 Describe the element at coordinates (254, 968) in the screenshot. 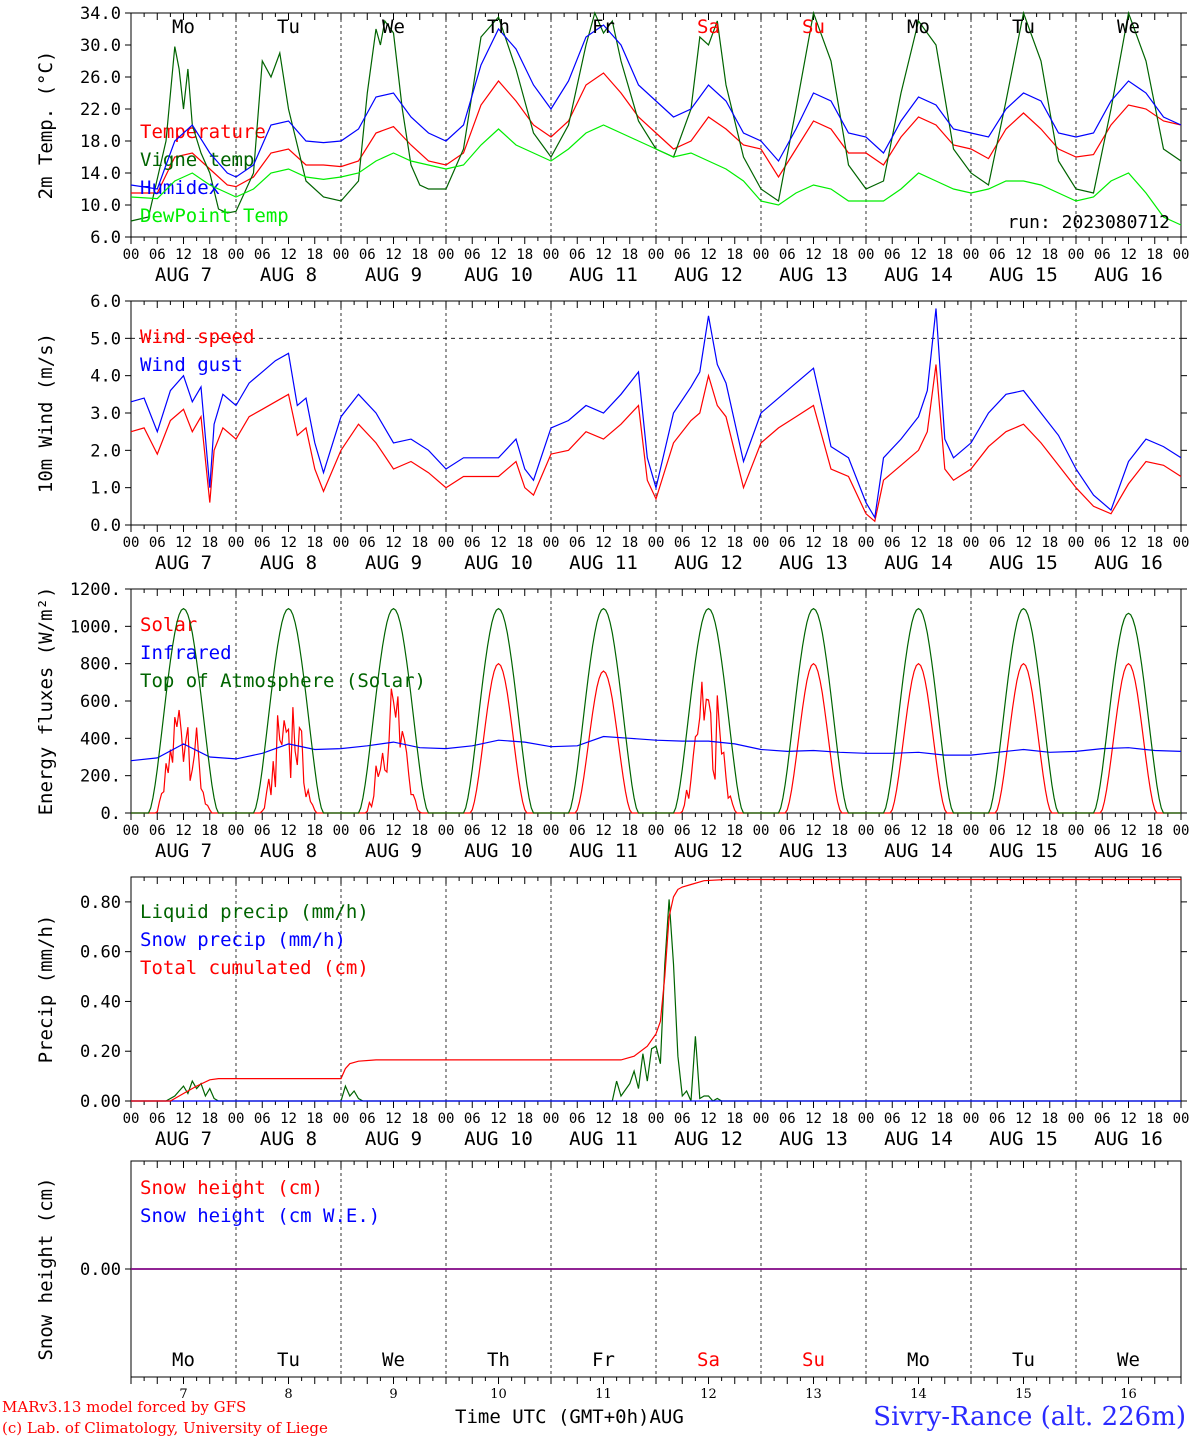

I see `legend-series-total-cumulated-cm-: Total cumulated (cm)` at that location.